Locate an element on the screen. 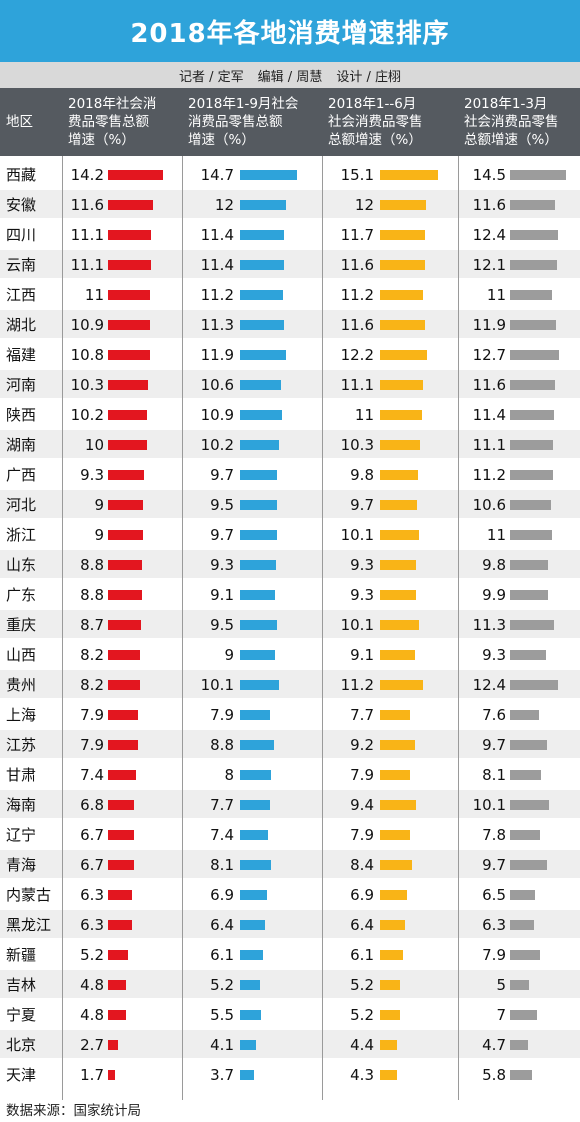 The width and height of the screenshot is (580, 1122). data-label: 9 is located at coordinates (229, 655).